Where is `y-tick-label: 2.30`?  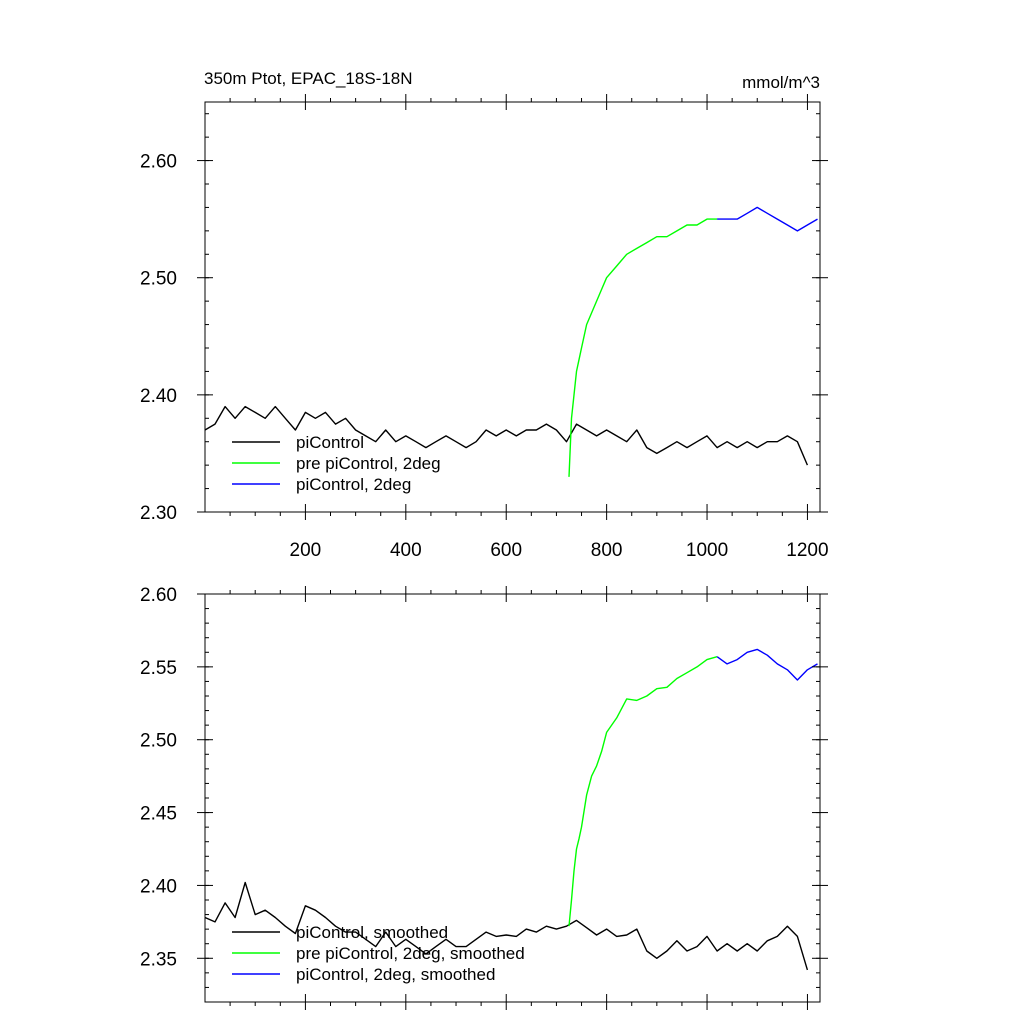 y-tick-label: 2.30 is located at coordinates (158, 513).